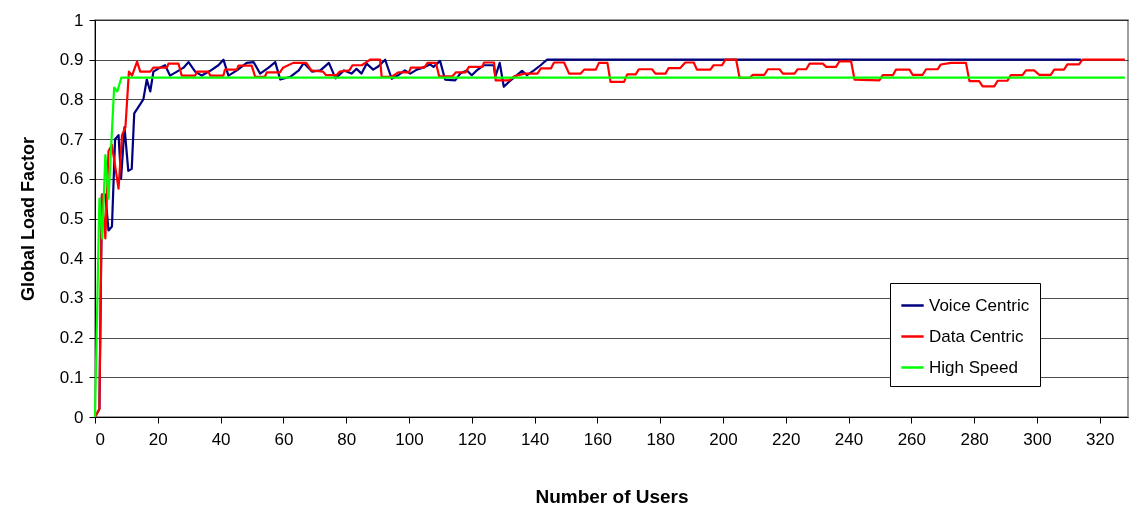 The width and height of the screenshot is (1137, 521). Describe the element at coordinates (79, 20) in the screenshot. I see `y-tick-label: 1` at that location.